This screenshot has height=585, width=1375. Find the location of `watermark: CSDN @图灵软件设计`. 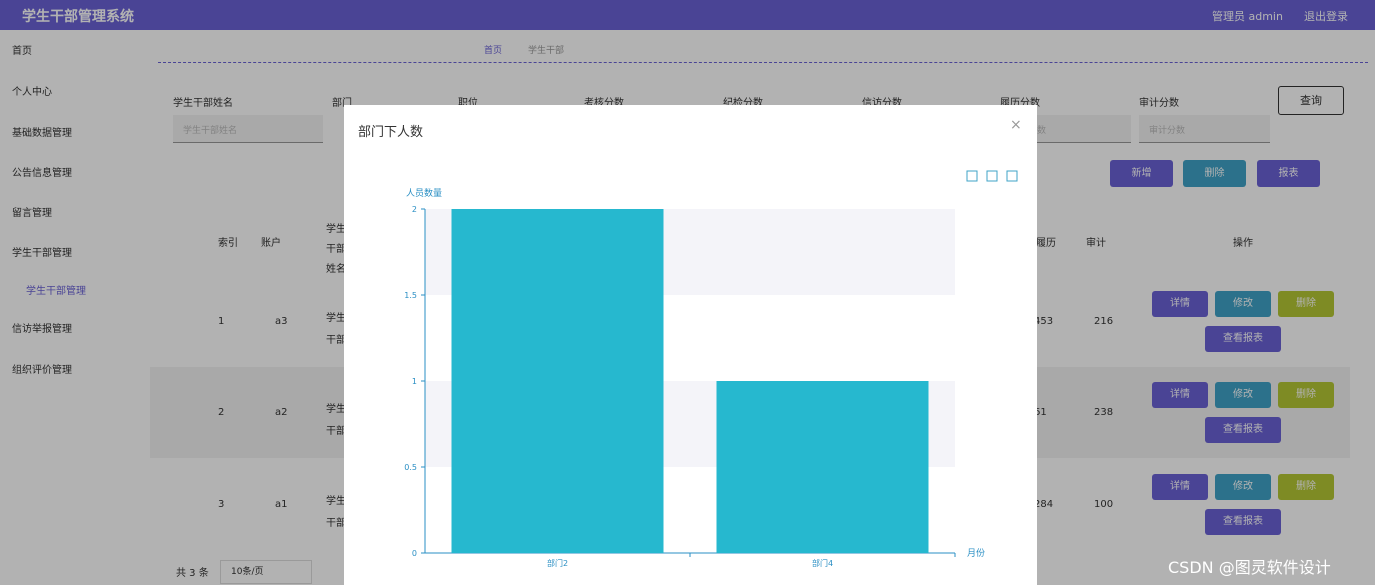

watermark: CSDN @图灵软件设计 is located at coordinates (1249, 567).